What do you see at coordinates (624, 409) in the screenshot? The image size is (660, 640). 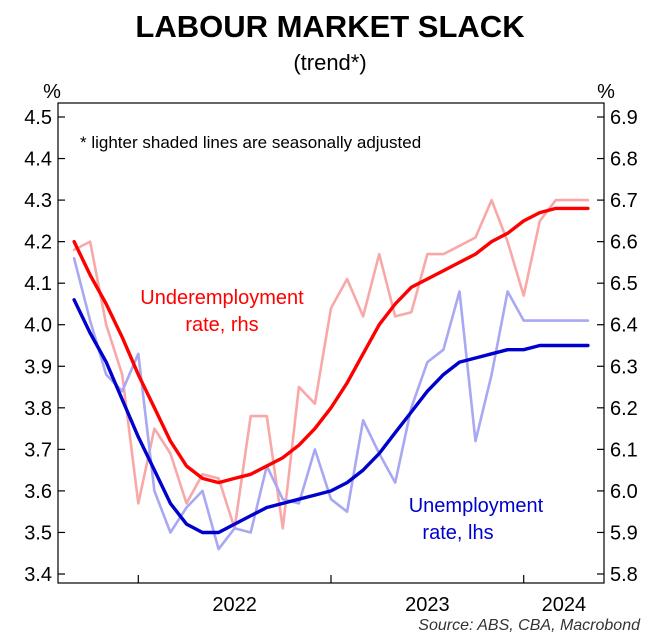 I see `right-tick-label: 6.2` at bounding box center [624, 409].